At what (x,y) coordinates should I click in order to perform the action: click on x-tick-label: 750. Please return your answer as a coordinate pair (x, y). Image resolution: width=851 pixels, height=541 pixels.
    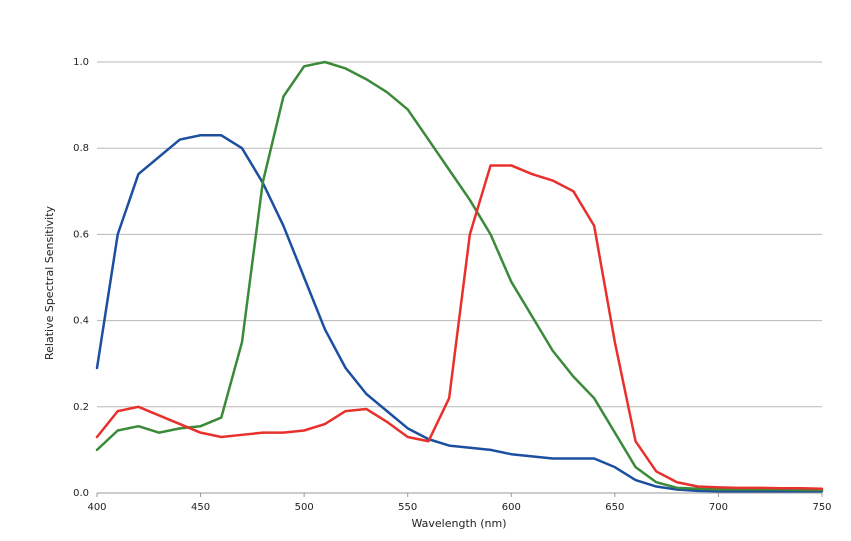
    Looking at the image, I should click on (821, 507).